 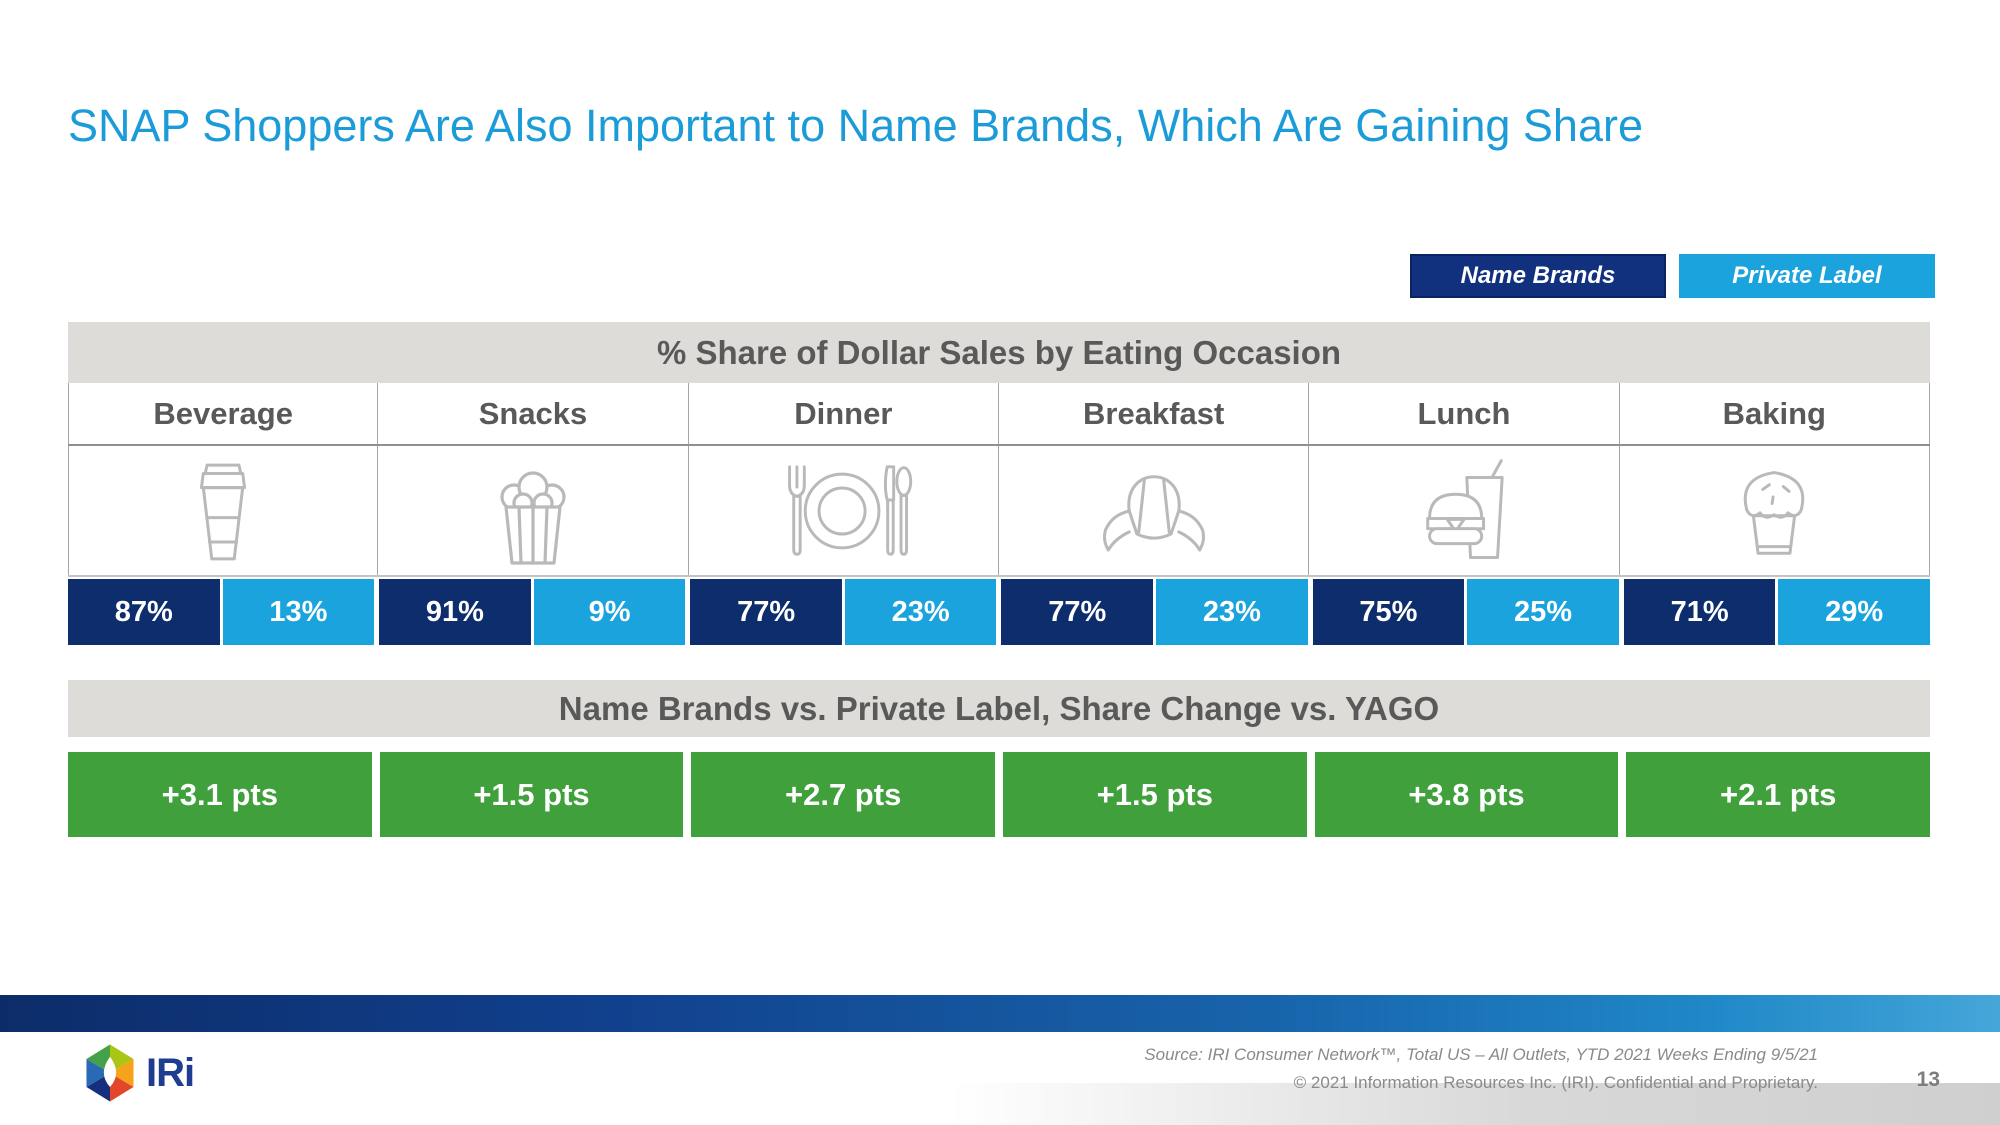 I want to click on popcorn-icon, so click(x=533, y=517).